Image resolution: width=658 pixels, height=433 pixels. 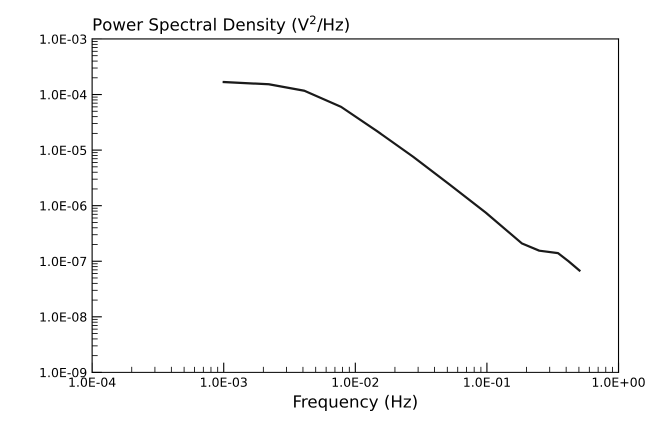 What do you see at coordinates (63, 261) in the screenshot?
I see `y-tick-label: 1.0E-07` at bounding box center [63, 261].